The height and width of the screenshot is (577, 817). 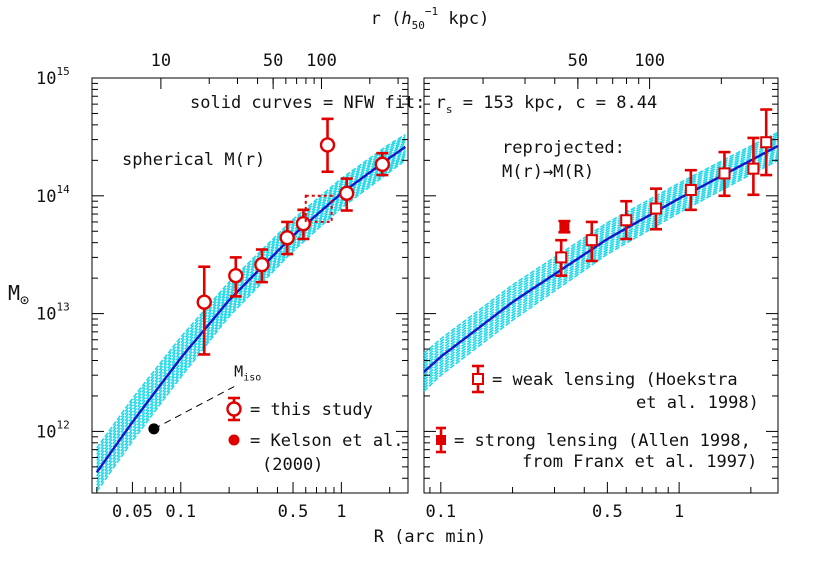 I want to click on left-x-tick-label: 0.5, so click(x=293, y=512).